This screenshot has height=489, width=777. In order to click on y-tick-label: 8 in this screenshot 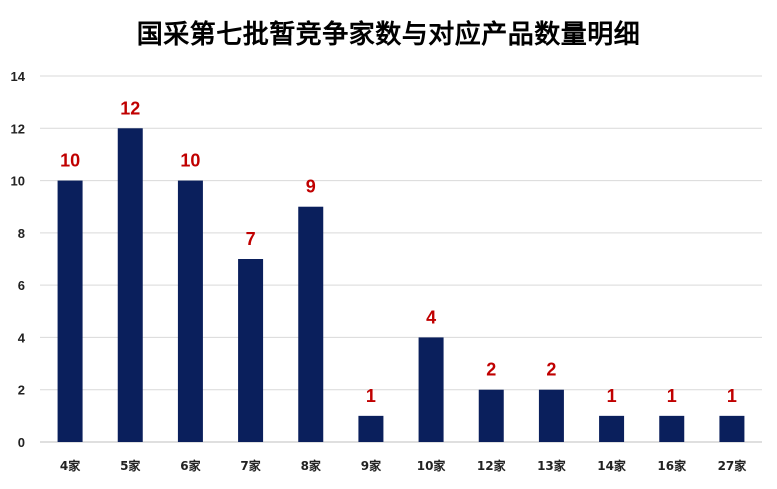, I will do `click(21, 233)`.